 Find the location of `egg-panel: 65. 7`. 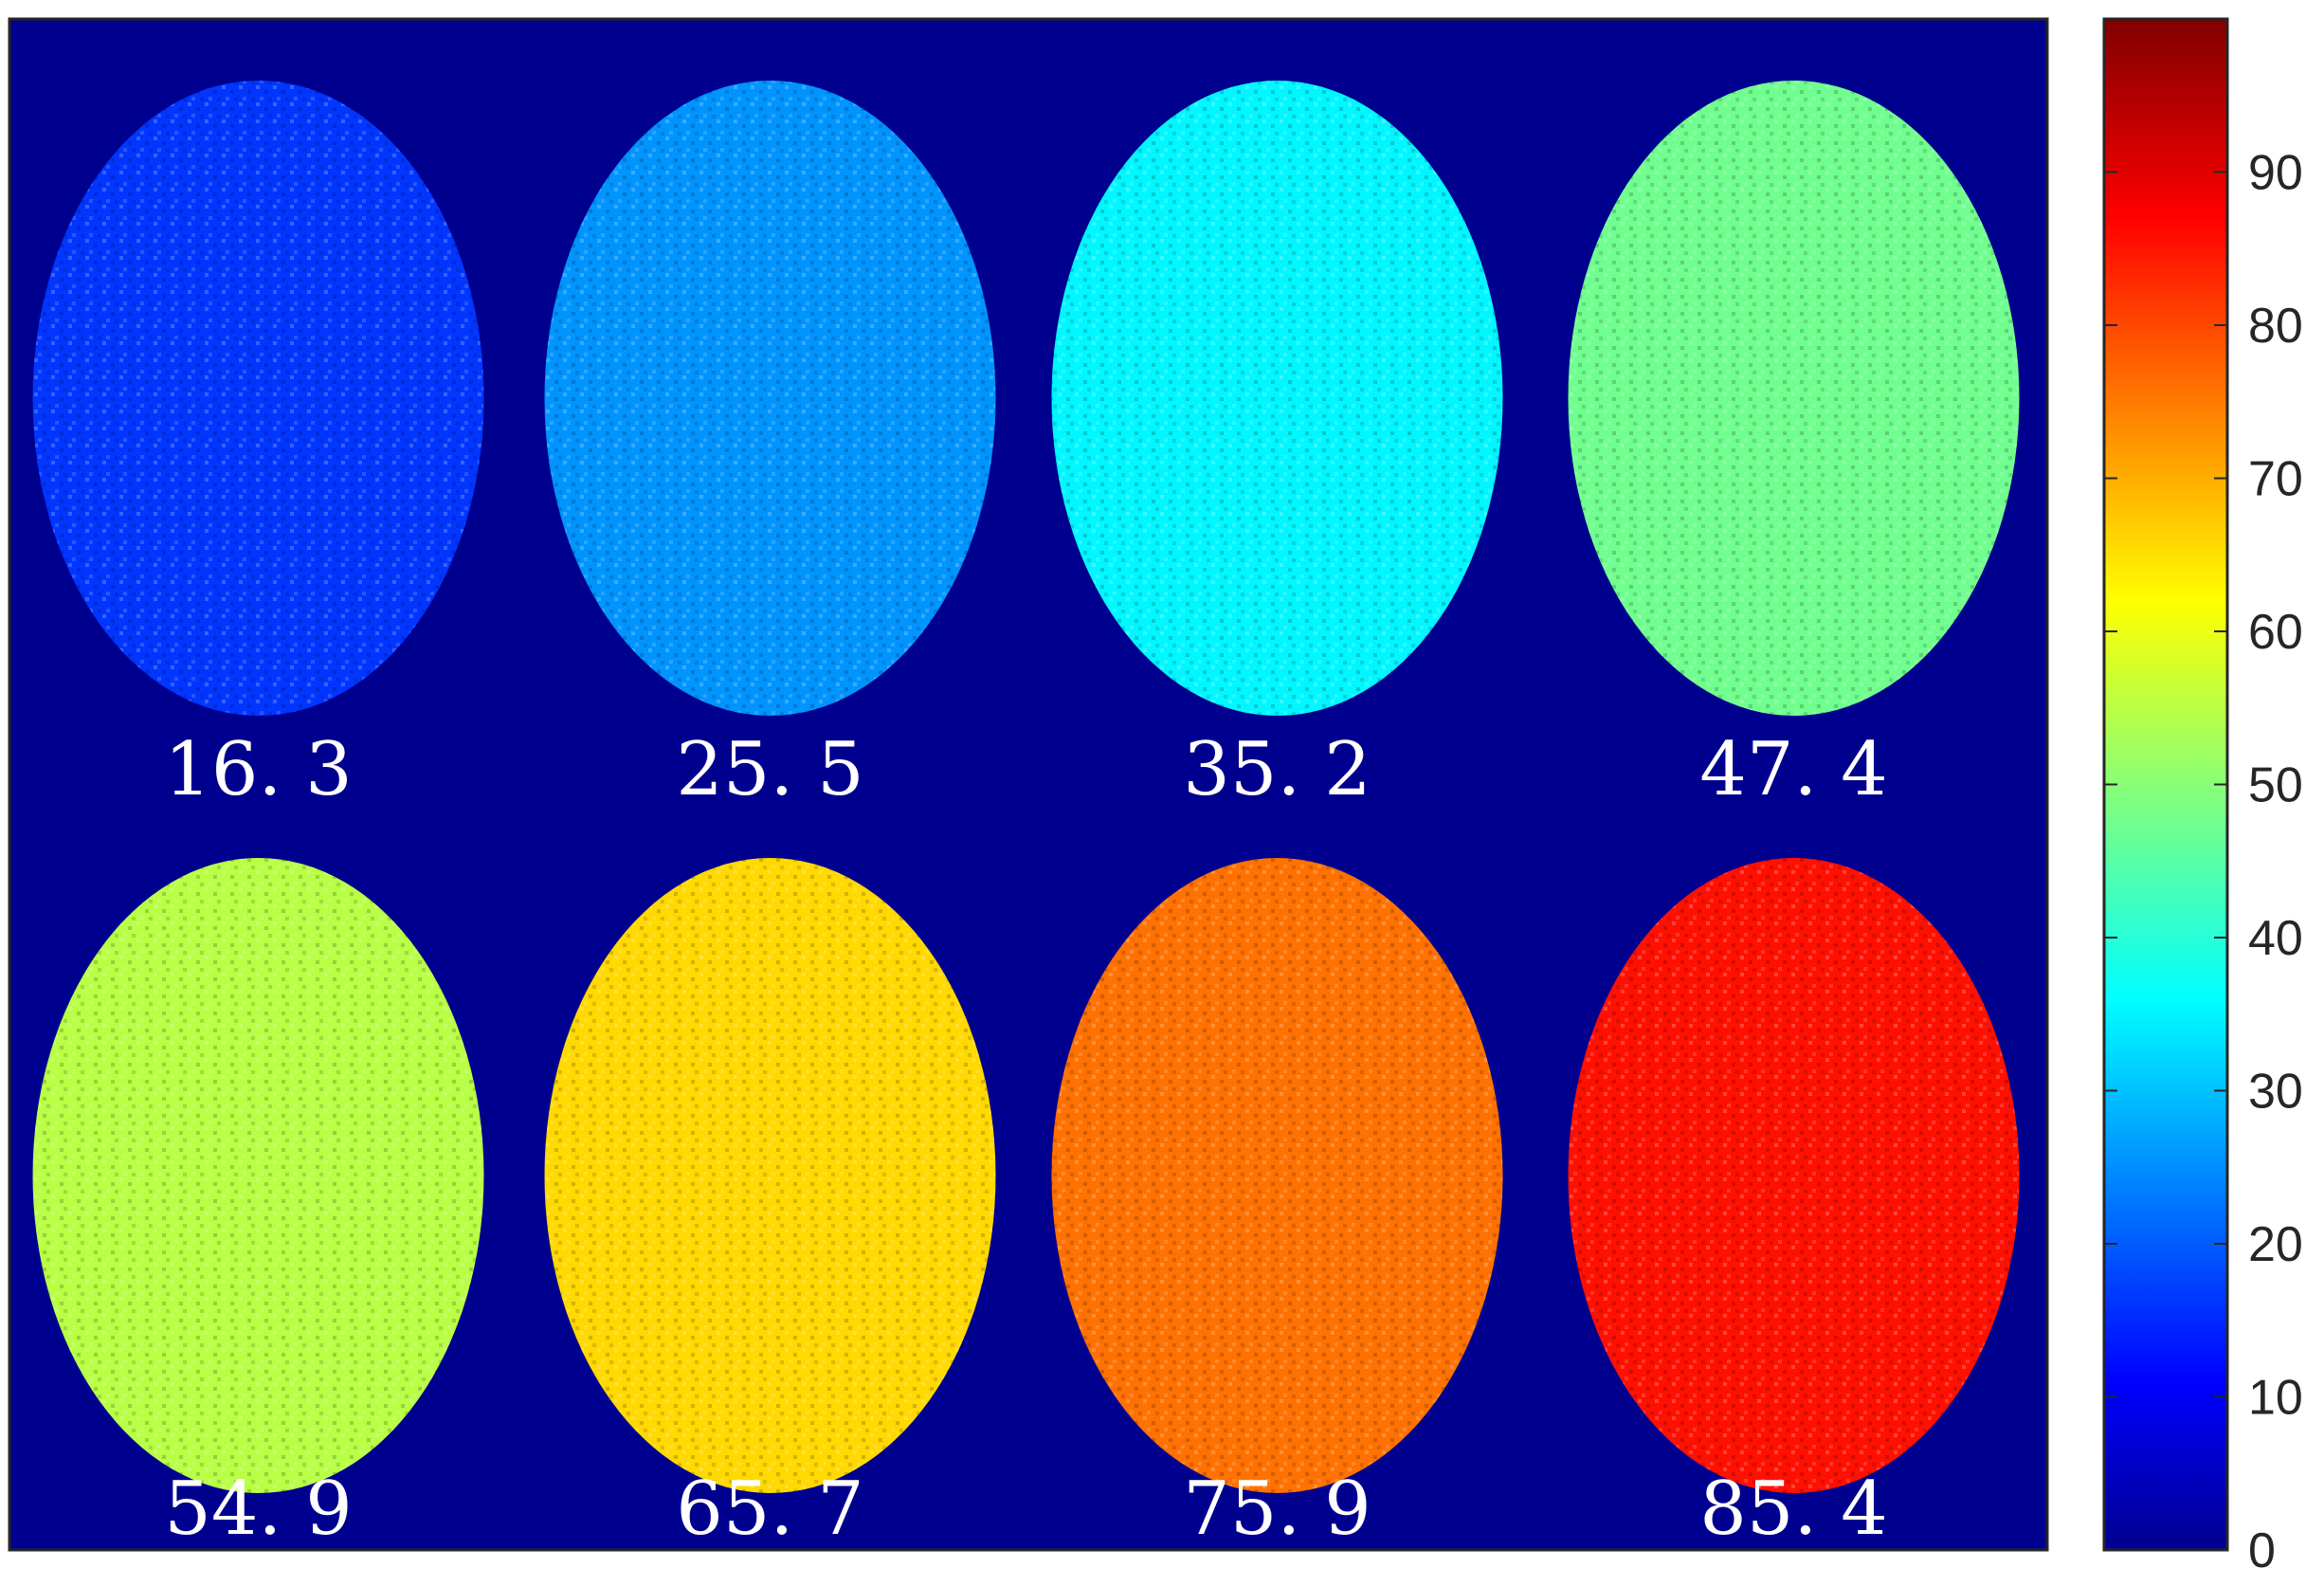

egg-panel: 65. 7 is located at coordinates (770, 1205).